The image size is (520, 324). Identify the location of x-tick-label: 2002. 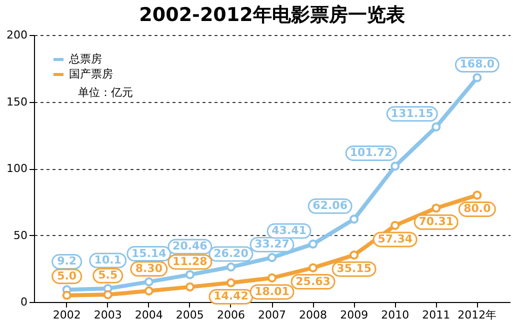
(66, 315).